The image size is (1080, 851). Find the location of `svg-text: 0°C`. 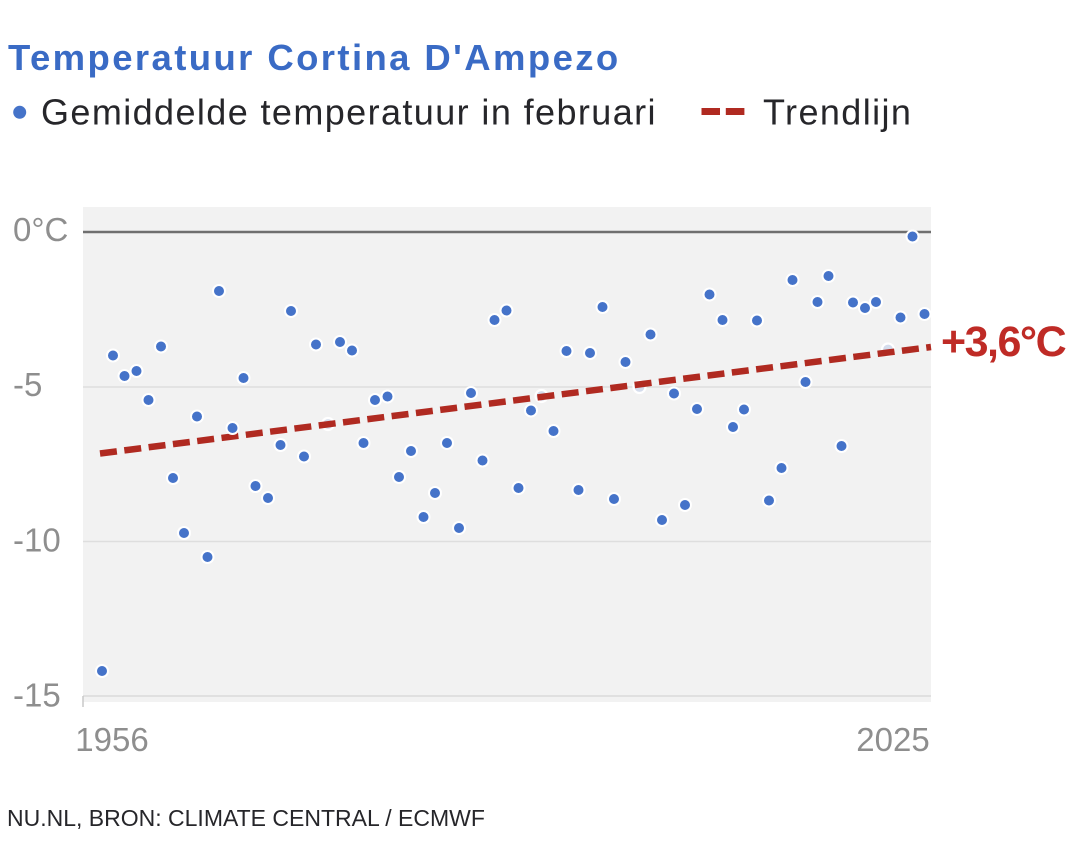

svg-text: 0°C is located at coordinates (40, 229).